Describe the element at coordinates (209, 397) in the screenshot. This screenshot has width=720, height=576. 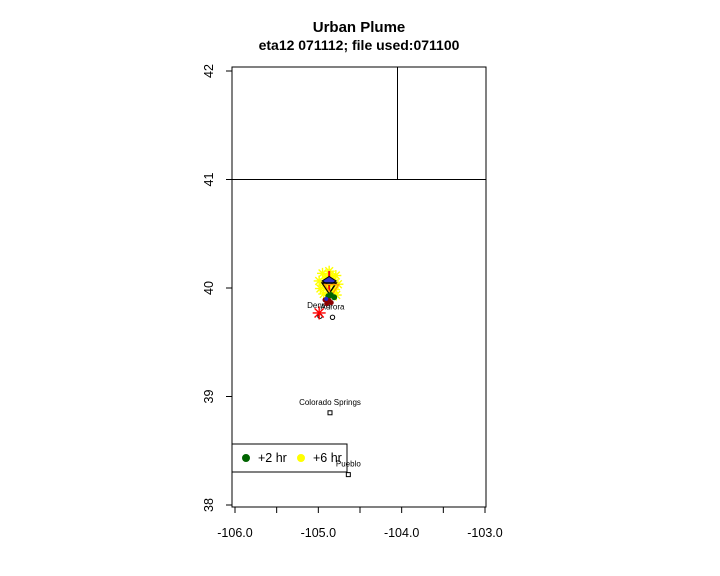
I see `y-axis-tick-label: 39` at that location.